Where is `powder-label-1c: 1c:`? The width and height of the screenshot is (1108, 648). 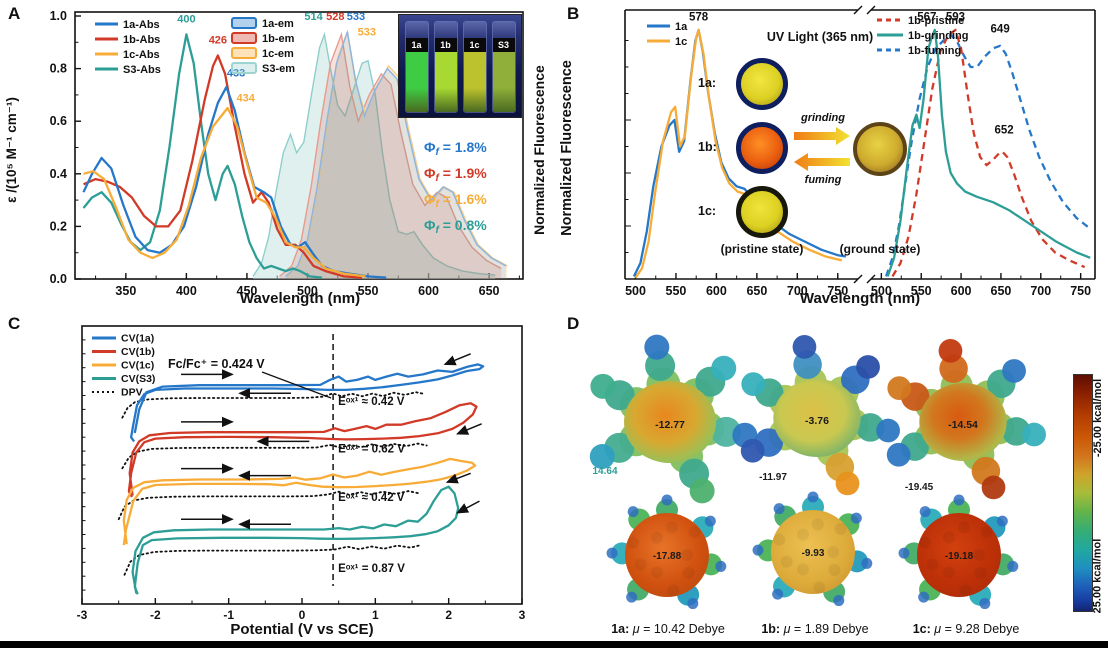
powder-label-1c: 1c: is located at coordinates (707, 211).